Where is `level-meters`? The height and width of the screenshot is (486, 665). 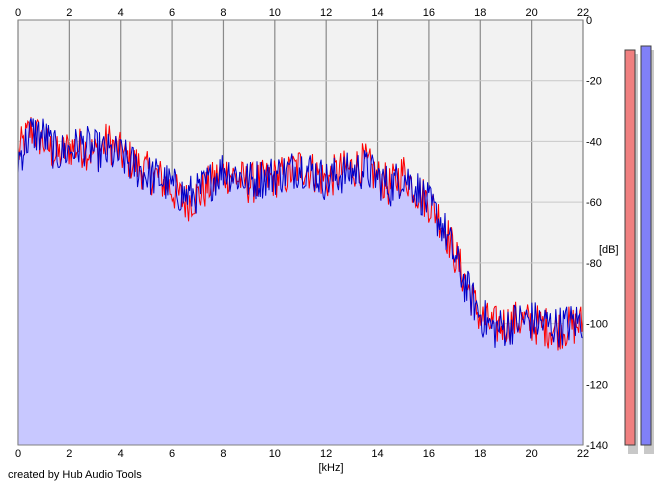
level-meters is located at coordinates (639, 249).